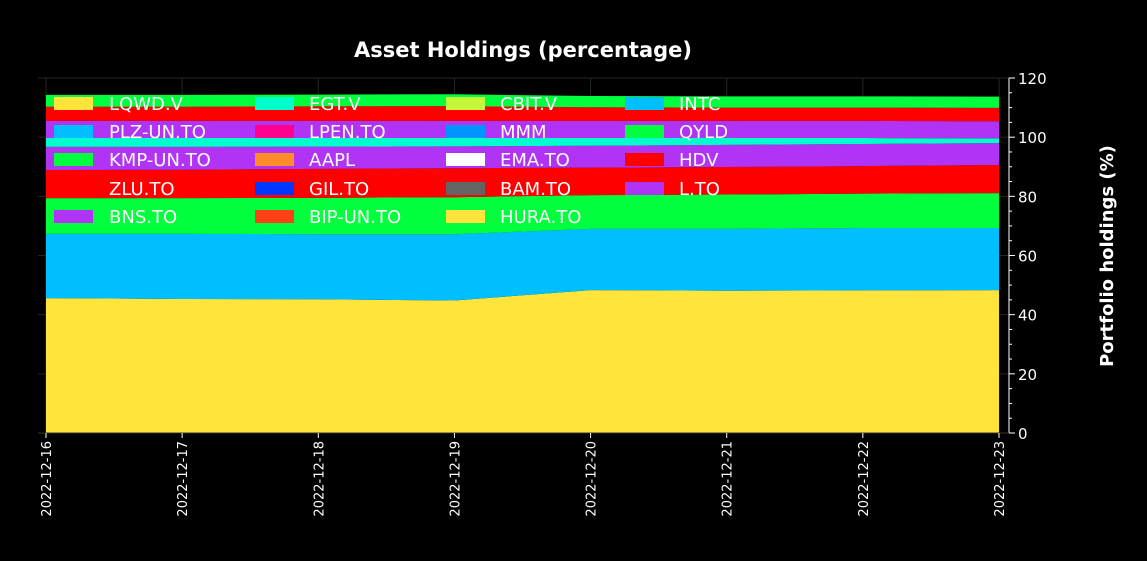 The width and height of the screenshot is (1147, 561). Describe the element at coordinates (305, 160) in the screenshot. I see `legend-item: AAPL` at that location.